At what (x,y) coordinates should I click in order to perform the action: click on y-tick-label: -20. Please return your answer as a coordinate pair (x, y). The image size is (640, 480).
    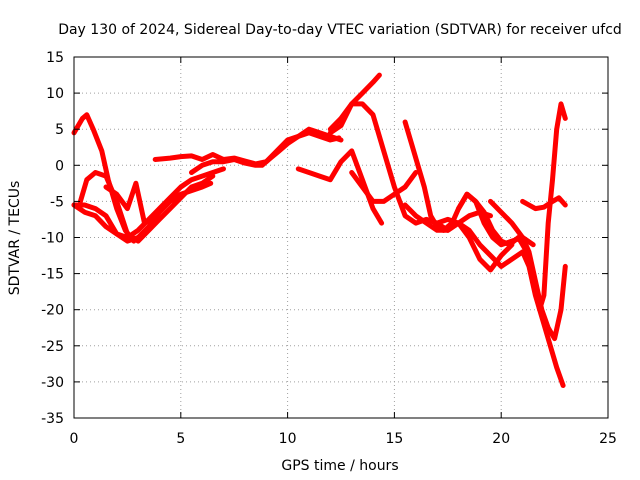
    Looking at the image, I should click on (52, 311).